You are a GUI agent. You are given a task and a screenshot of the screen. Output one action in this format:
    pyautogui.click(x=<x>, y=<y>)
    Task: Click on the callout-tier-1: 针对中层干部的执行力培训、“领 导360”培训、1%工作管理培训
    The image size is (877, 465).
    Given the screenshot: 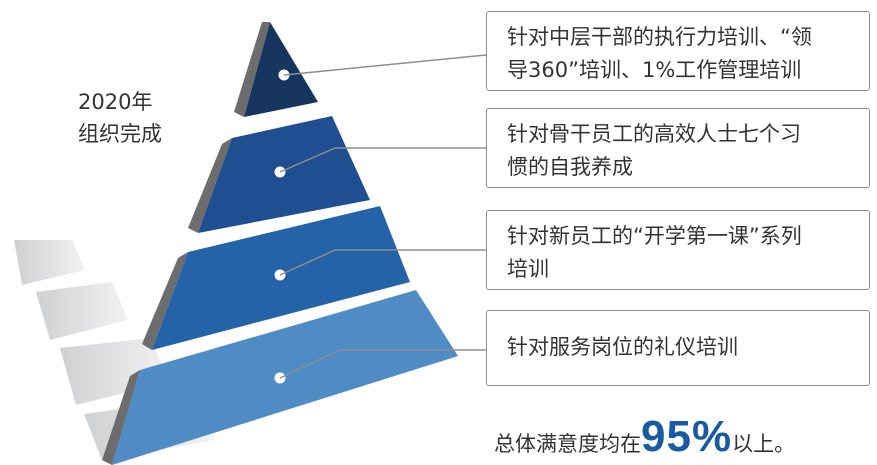 What is the action you would take?
    pyautogui.click(x=678, y=51)
    